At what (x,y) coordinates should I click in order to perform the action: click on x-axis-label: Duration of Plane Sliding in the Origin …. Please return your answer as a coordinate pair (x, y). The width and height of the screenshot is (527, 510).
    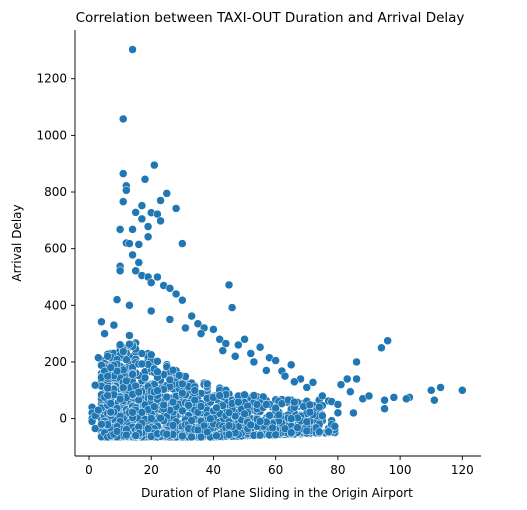
    Looking at the image, I should click on (277, 493).